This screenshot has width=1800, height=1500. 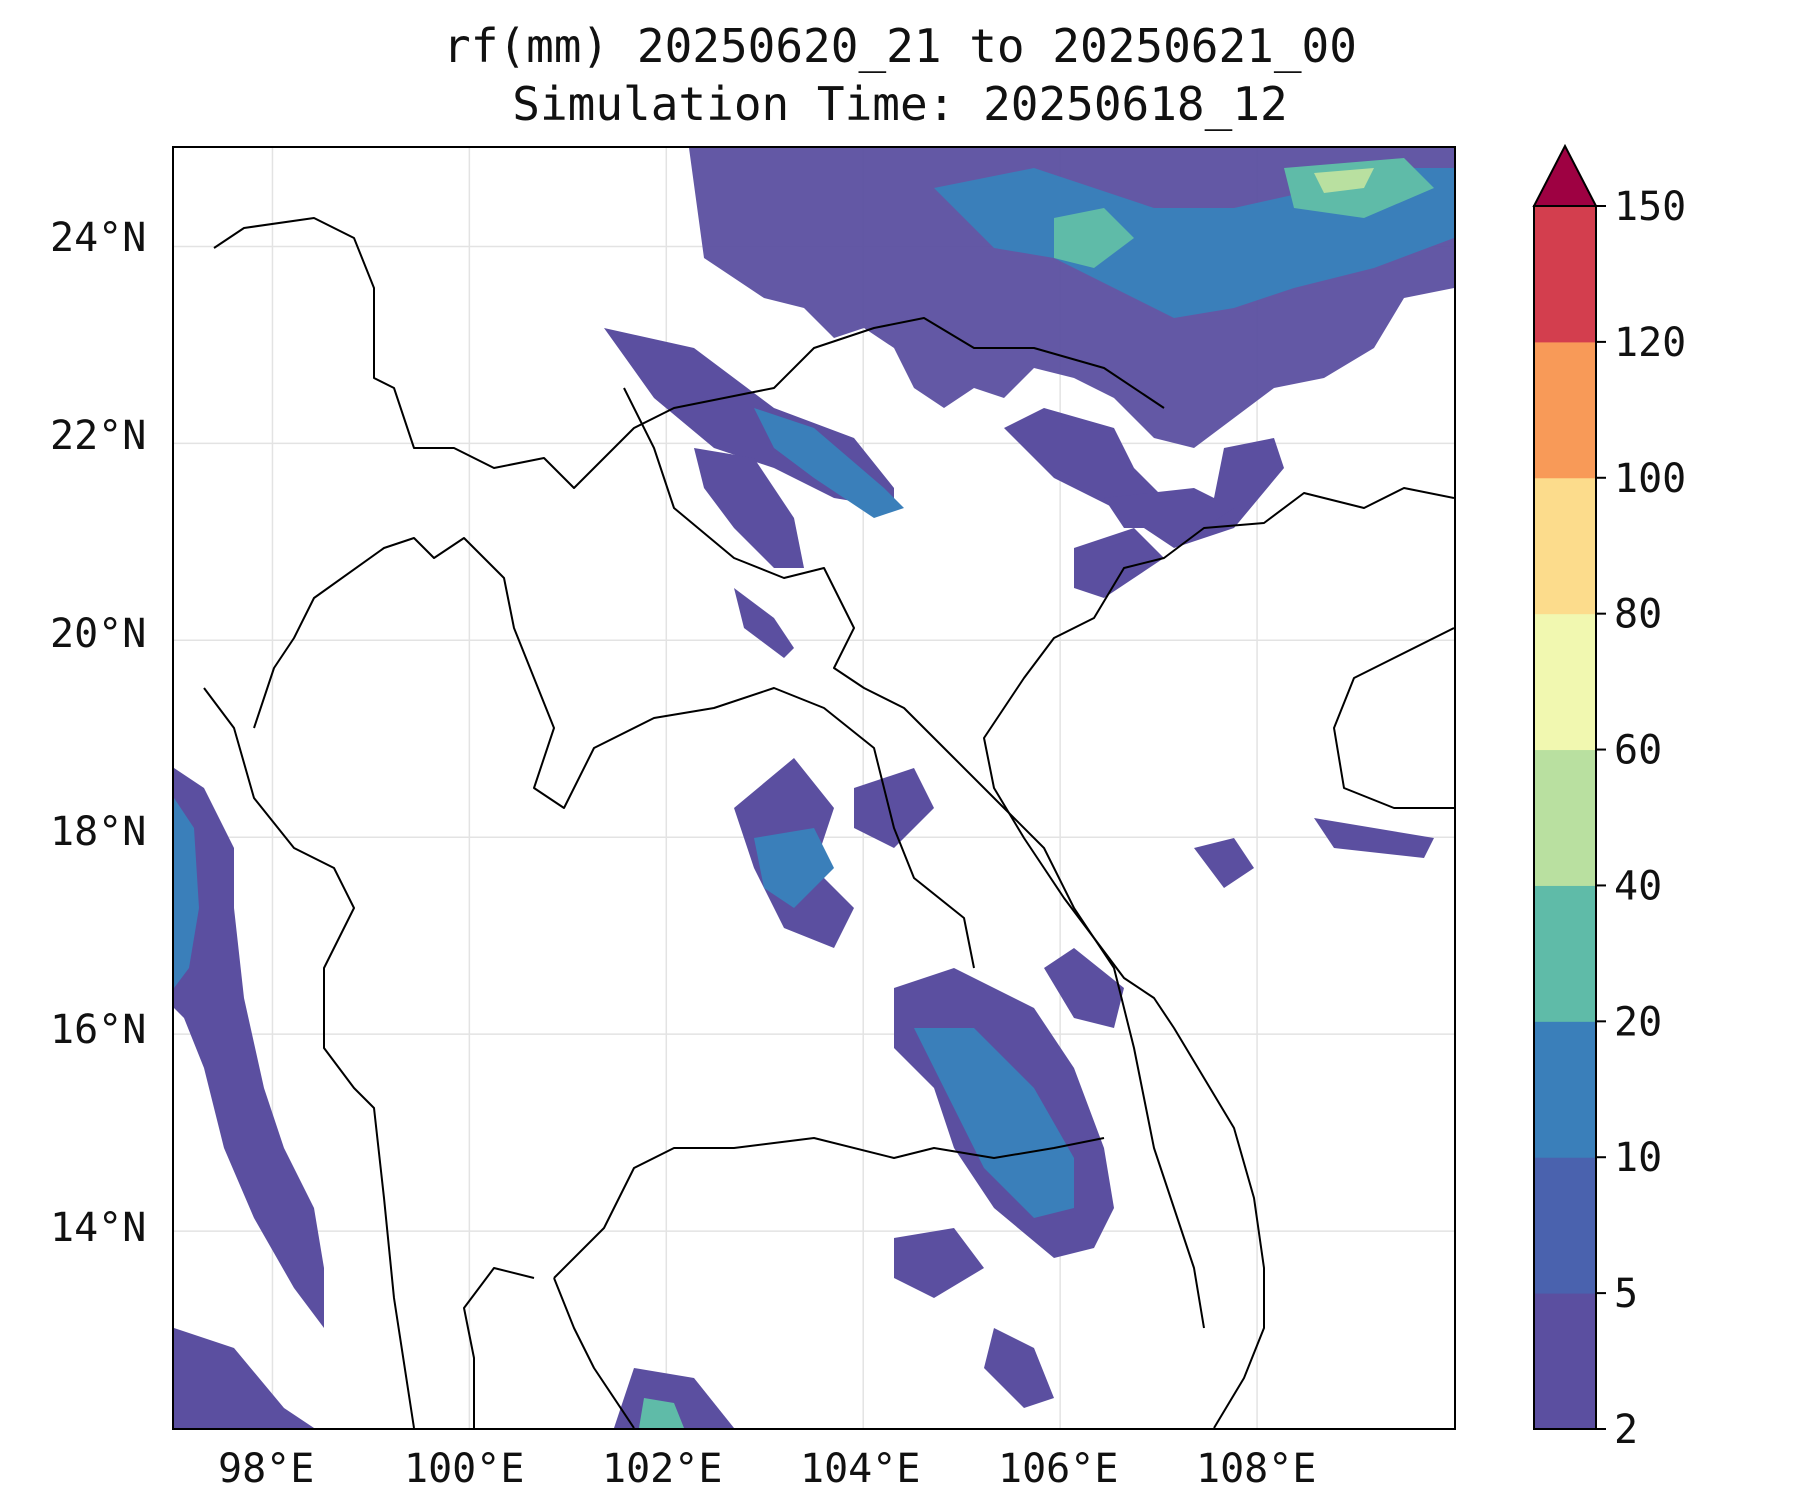 I want to click on rain-area-north-peak, so click(x=1094, y=238).